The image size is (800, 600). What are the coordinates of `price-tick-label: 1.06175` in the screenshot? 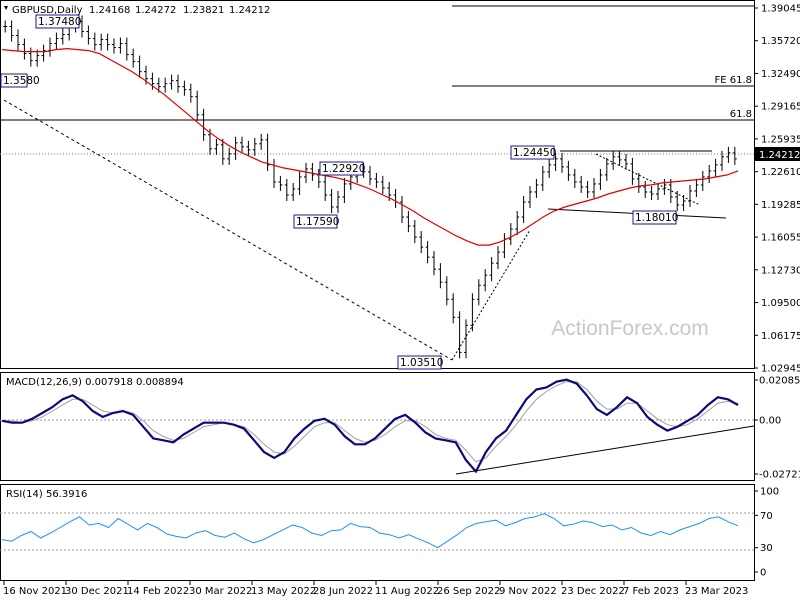 It's located at (780, 336).